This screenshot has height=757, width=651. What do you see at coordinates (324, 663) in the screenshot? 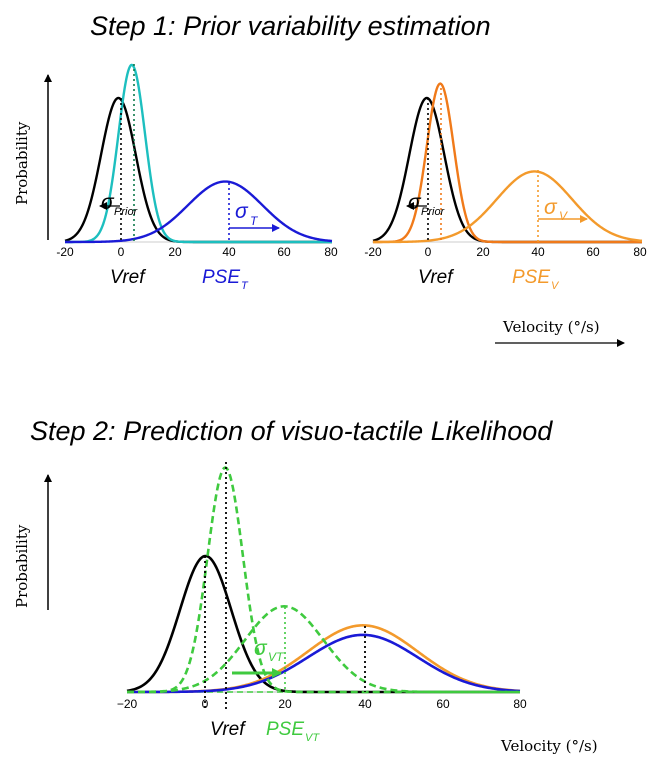
I see `step2-tactile-likelihood-curve` at bounding box center [324, 663].